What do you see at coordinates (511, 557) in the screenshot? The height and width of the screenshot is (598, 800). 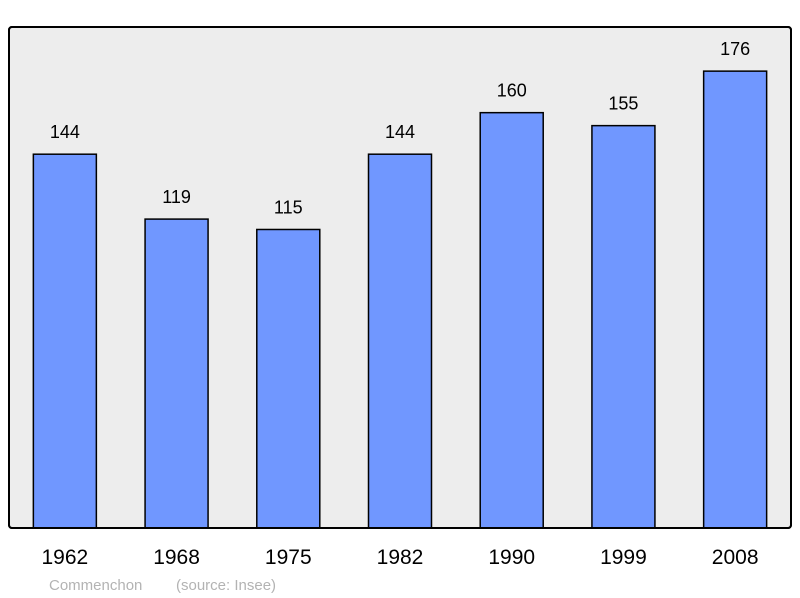 I see `x-tick-1990: 1990` at bounding box center [511, 557].